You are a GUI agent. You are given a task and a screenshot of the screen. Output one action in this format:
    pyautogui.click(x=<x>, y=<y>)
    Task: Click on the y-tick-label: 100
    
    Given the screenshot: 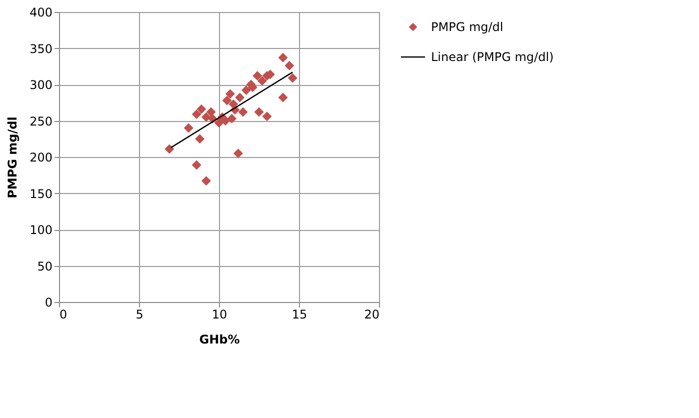 What is the action you would take?
    pyautogui.click(x=41, y=230)
    